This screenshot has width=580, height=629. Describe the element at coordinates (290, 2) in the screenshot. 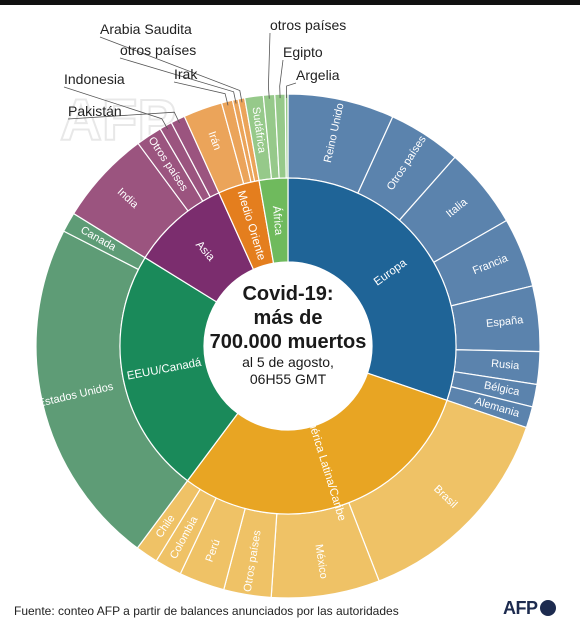

I see `top-bar` at that location.